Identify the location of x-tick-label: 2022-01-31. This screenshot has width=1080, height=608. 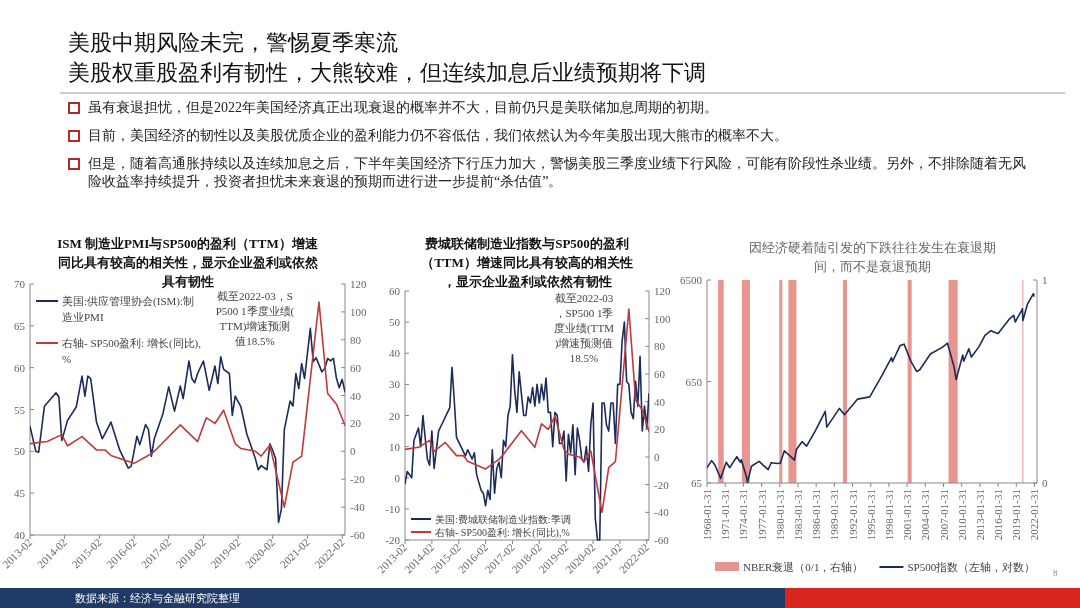
(1034, 515).